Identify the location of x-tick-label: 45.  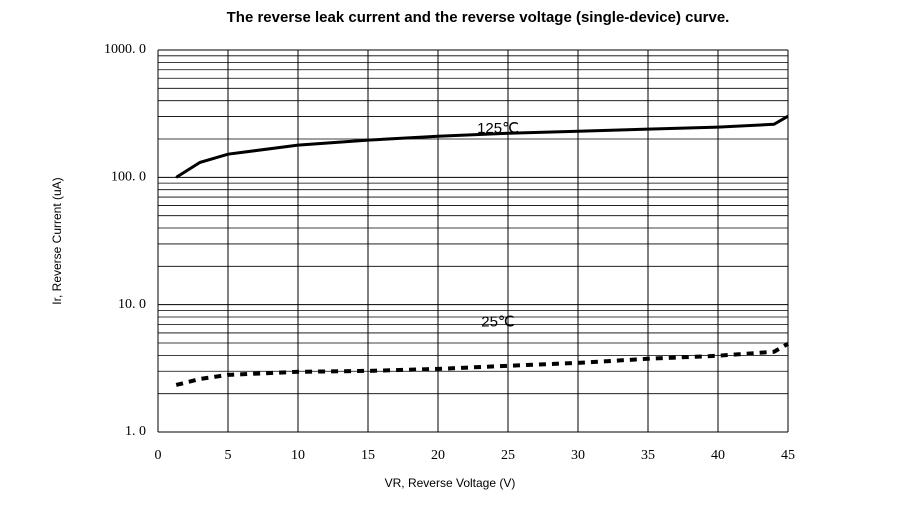
(788, 455).